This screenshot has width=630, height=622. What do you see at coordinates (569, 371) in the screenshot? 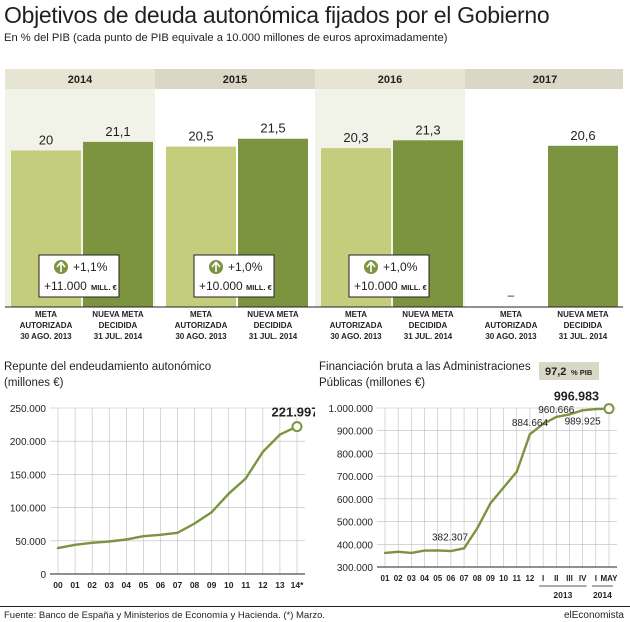
I see `pib-badge` at bounding box center [569, 371].